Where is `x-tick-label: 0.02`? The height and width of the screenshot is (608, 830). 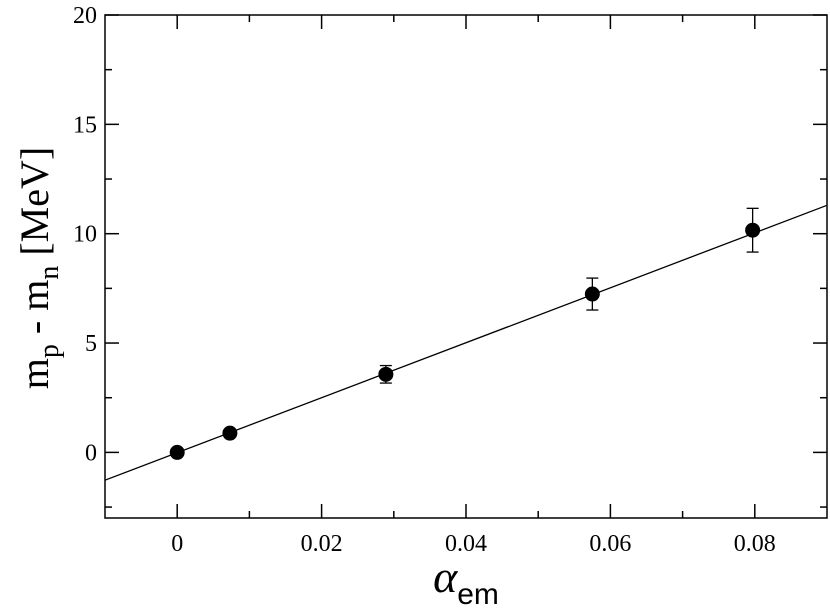
x-tick-label: 0.02 is located at coordinates (322, 544).